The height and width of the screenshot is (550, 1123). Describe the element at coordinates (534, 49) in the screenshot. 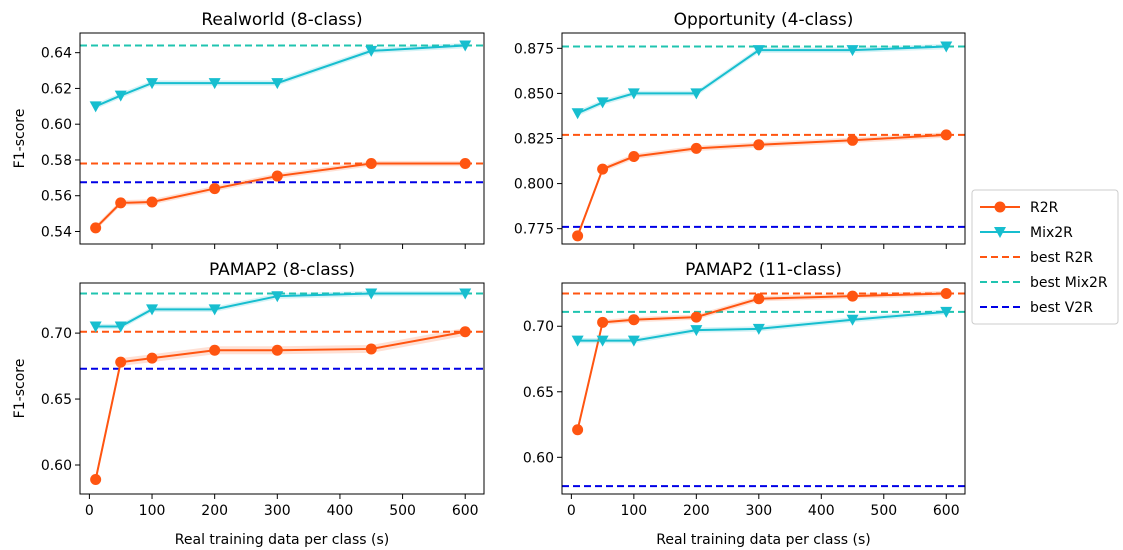

I see `y-tick-label: 0.875` at that location.